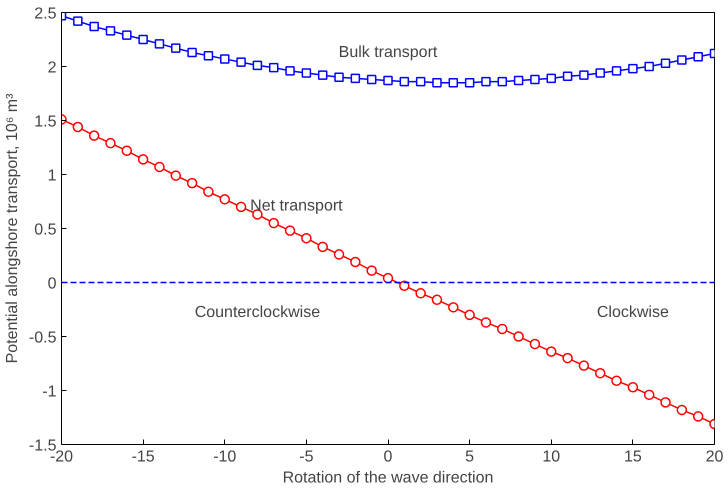 Image resolution: width=728 pixels, height=489 pixels. Describe the element at coordinates (52, 68) in the screenshot. I see `y-tick-label: 2` at that location.